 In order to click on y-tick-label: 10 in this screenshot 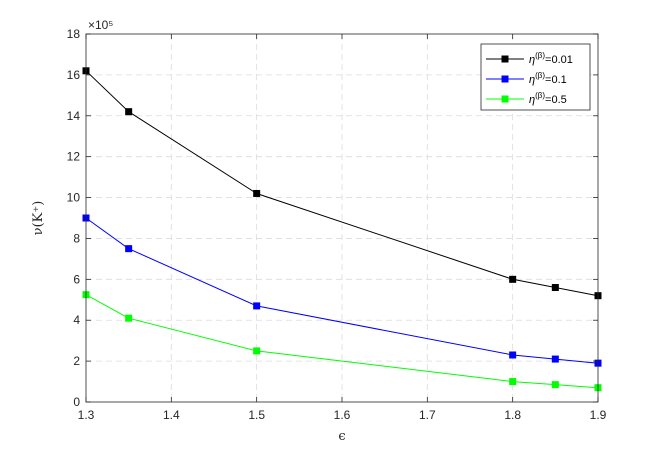, I will do `click(74, 198)`.